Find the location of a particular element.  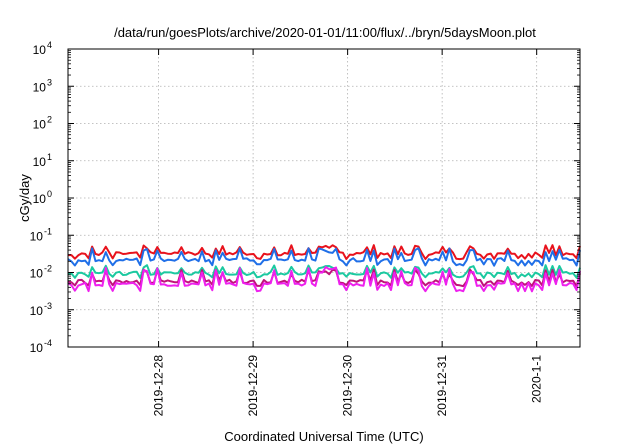

y-tick-exponent: -1 is located at coordinates (48, 231).